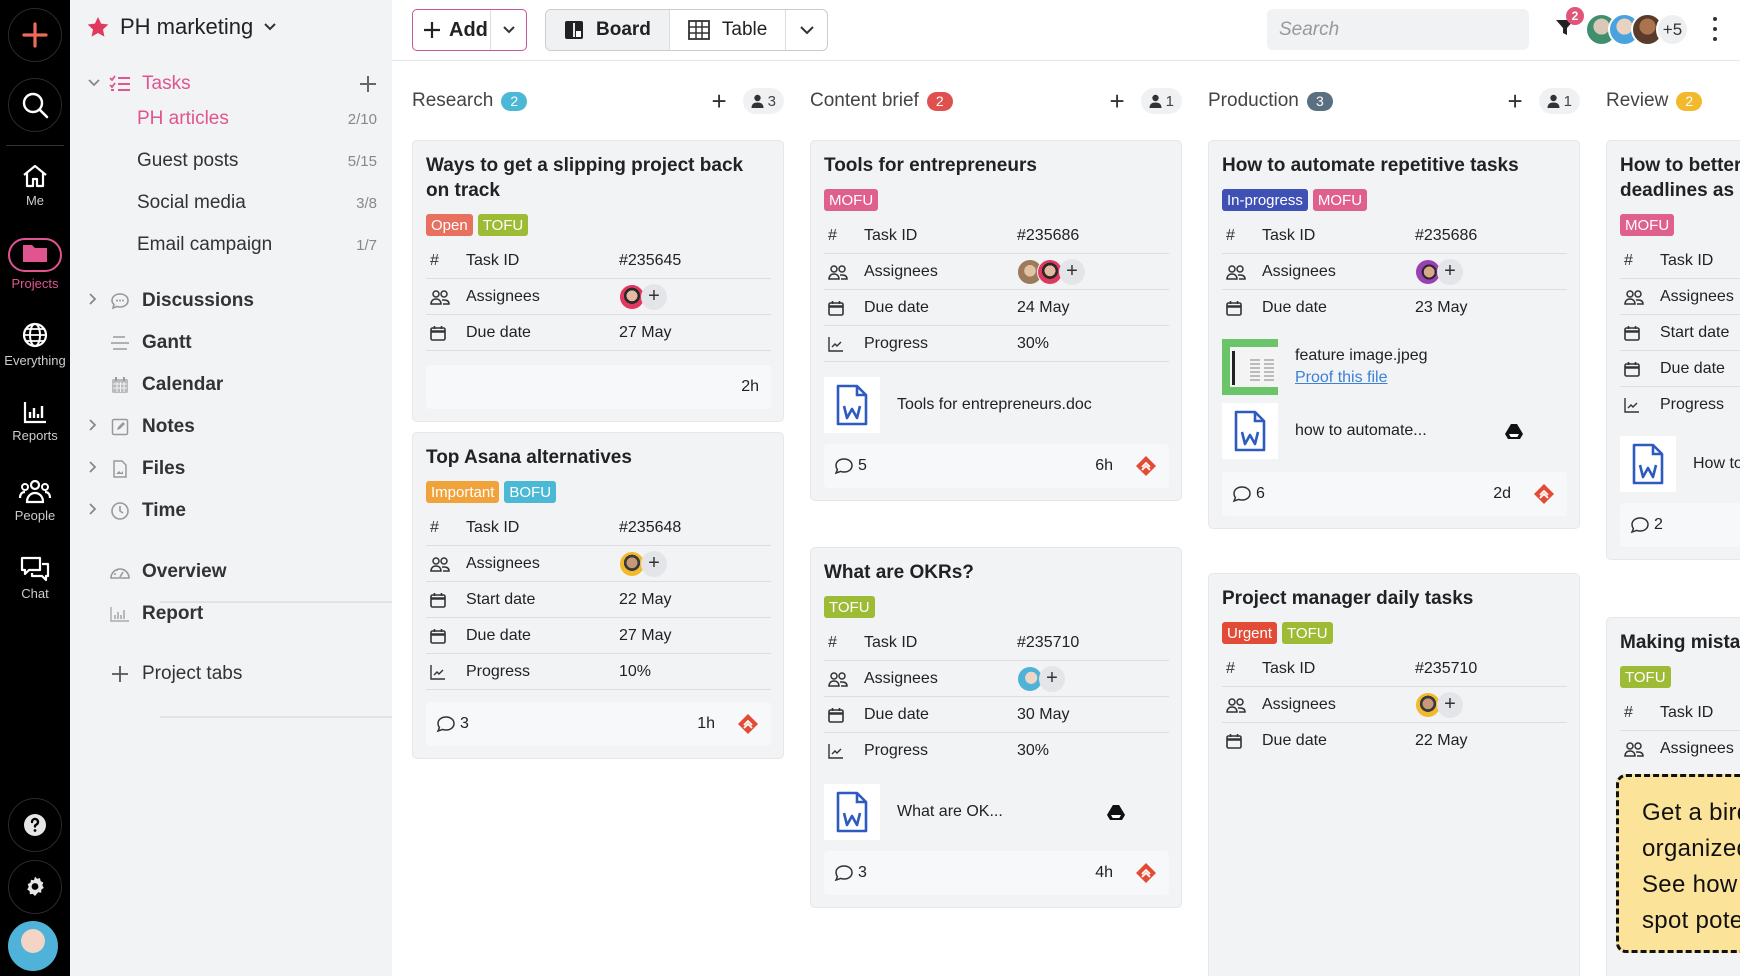 The height and width of the screenshot is (976, 1740). What do you see at coordinates (231, 614) in the screenshot?
I see `sidebar-item-report: Report` at bounding box center [231, 614].